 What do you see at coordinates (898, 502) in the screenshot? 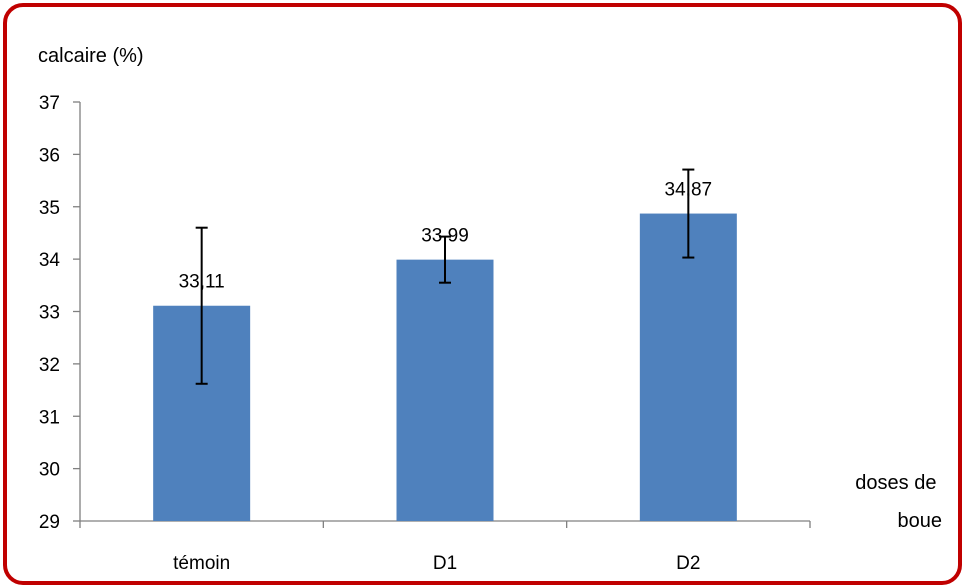
I see `x-axis-title: doses de boue` at bounding box center [898, 502].